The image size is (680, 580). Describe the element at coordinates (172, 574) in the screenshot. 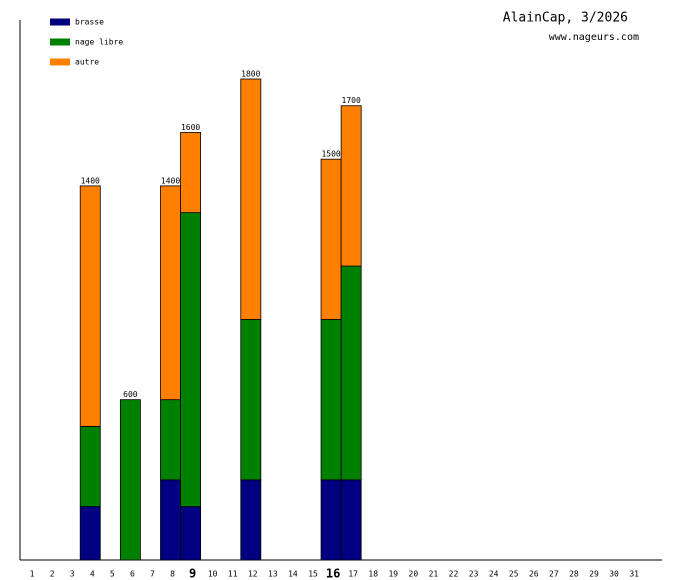

I see `x-tick-label: 8` at that location.